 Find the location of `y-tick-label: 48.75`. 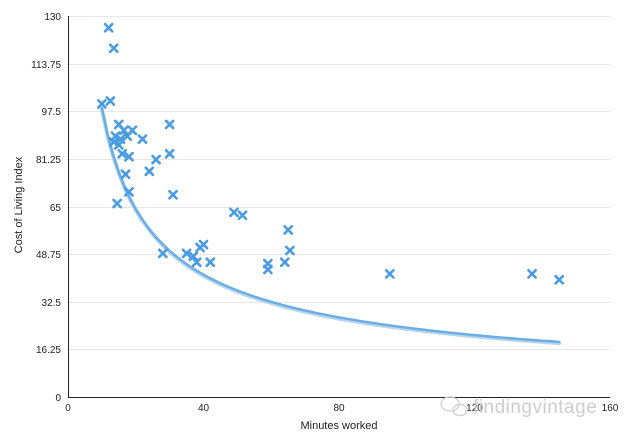

y-tick-label: 48.75 is located at coordinates (48, 255).